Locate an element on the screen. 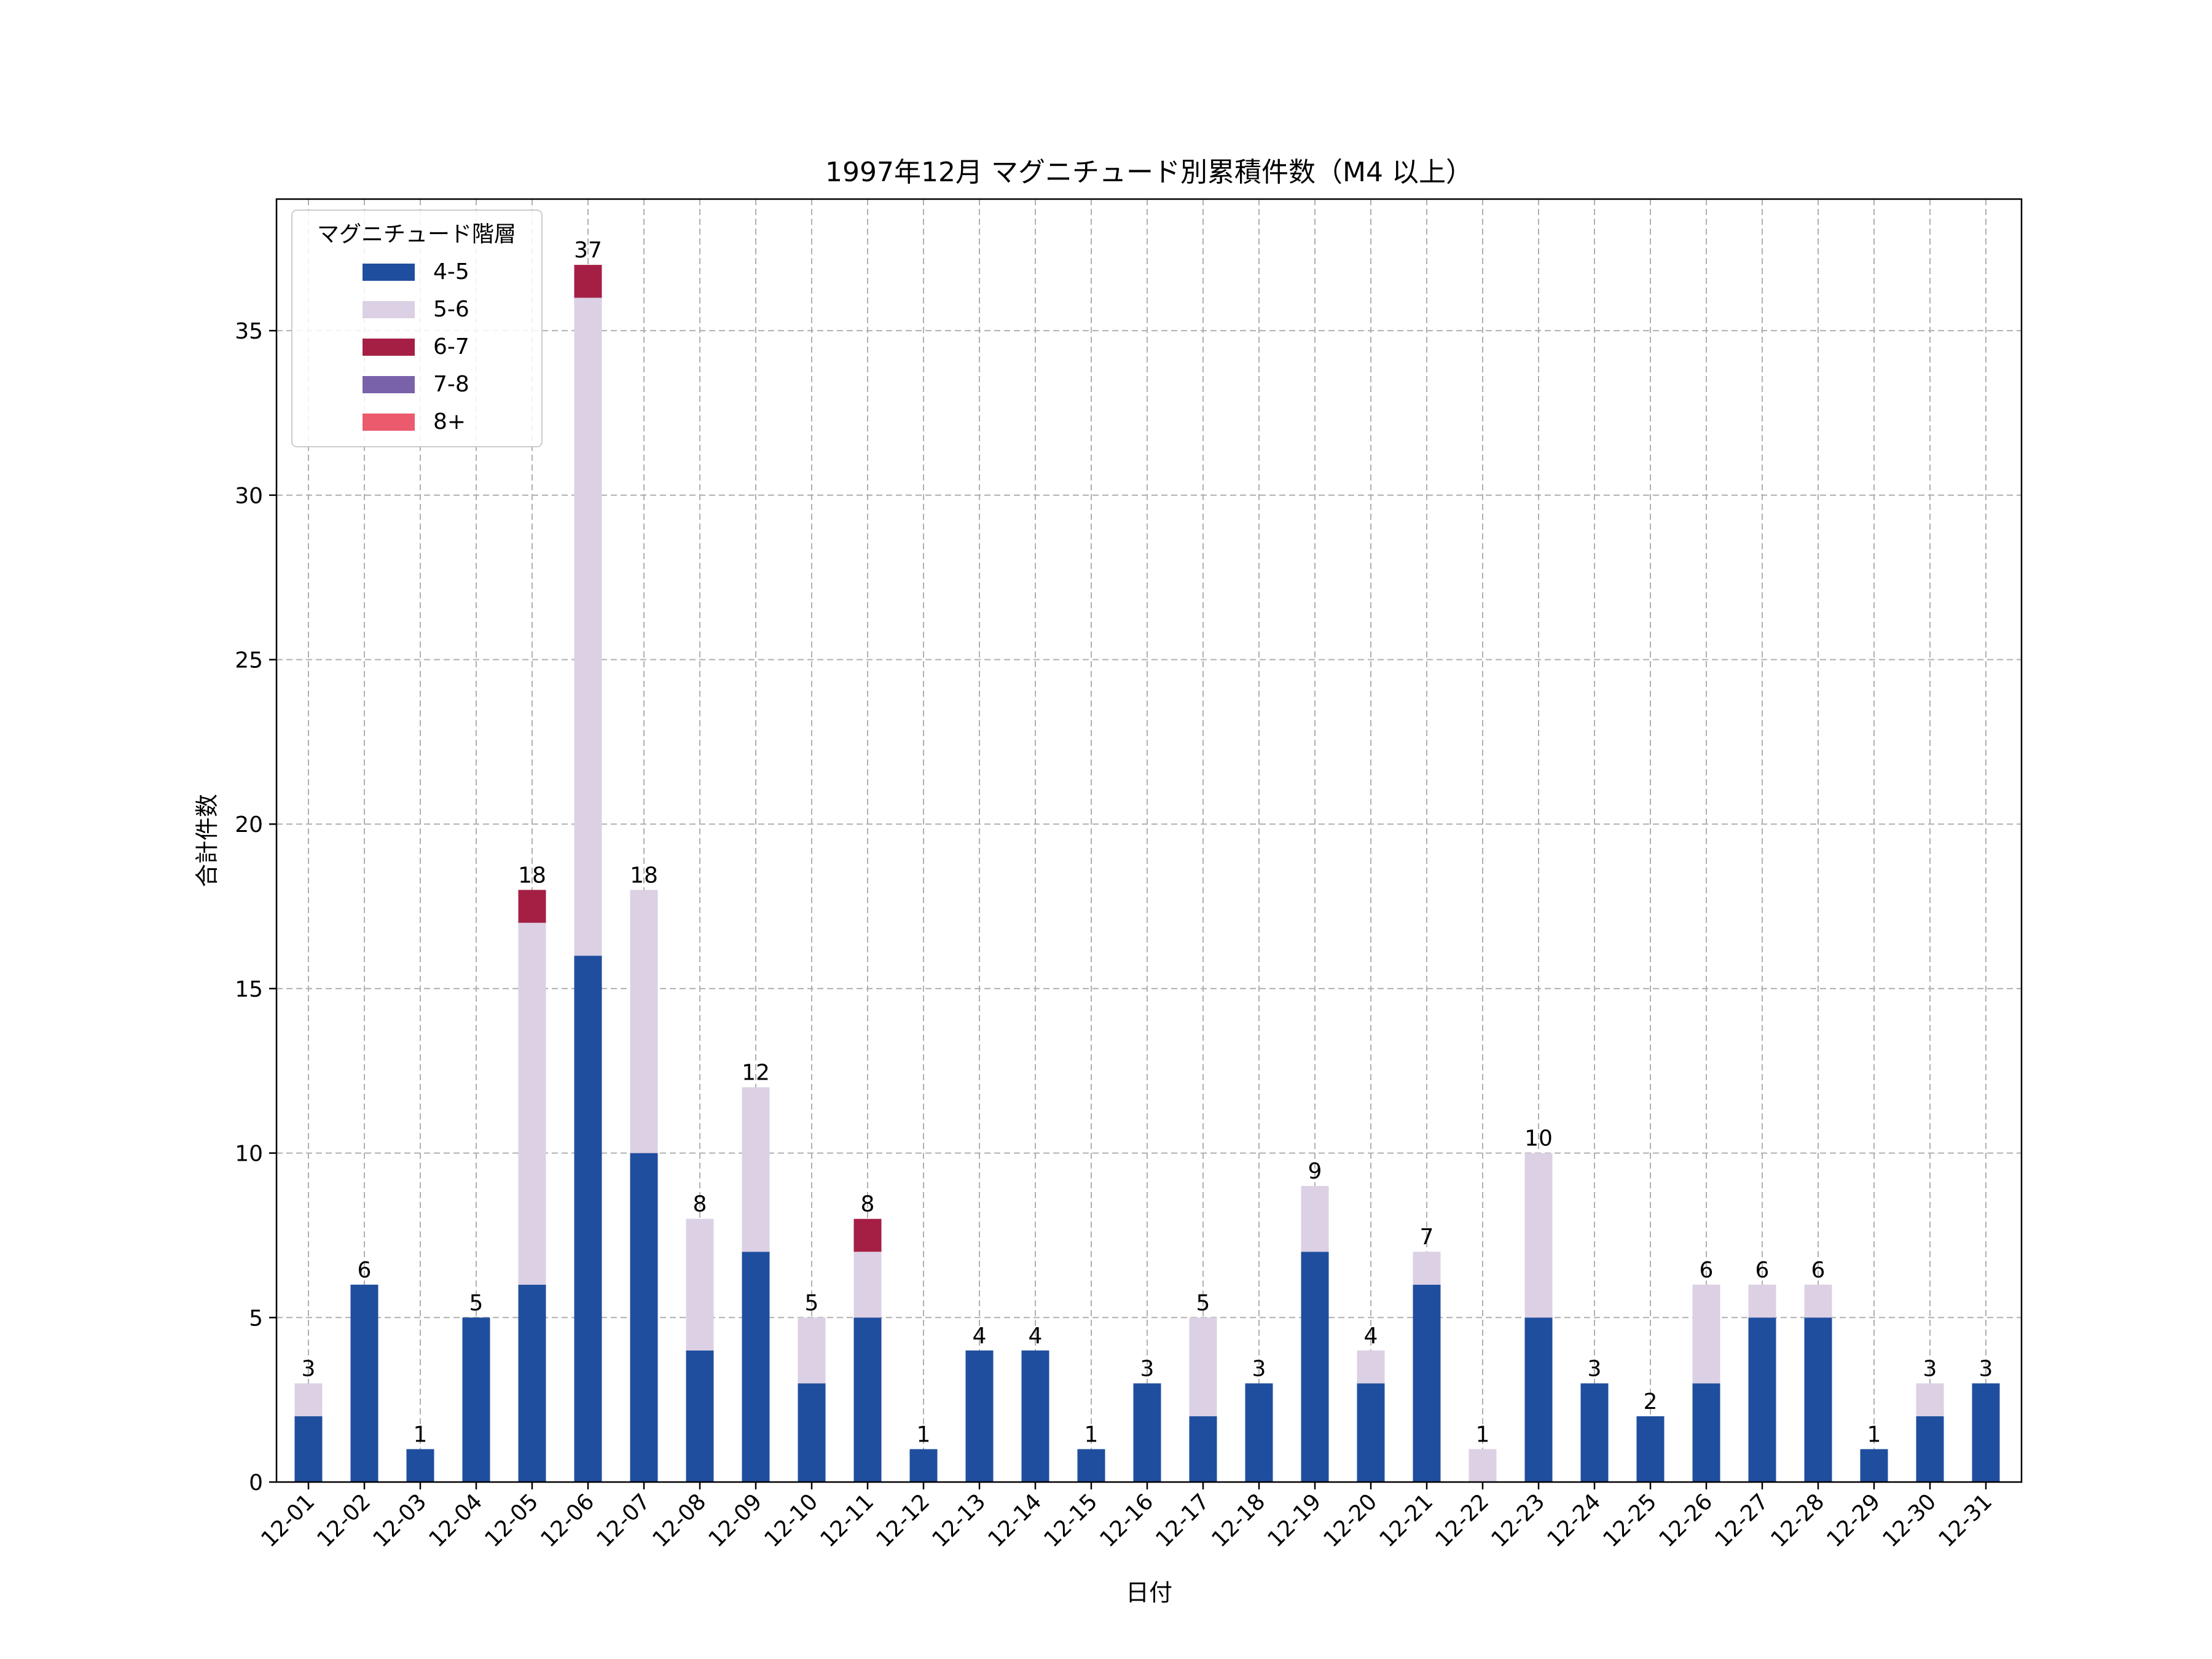  y-tick-label: 25 is located at coordinates (249, 660).